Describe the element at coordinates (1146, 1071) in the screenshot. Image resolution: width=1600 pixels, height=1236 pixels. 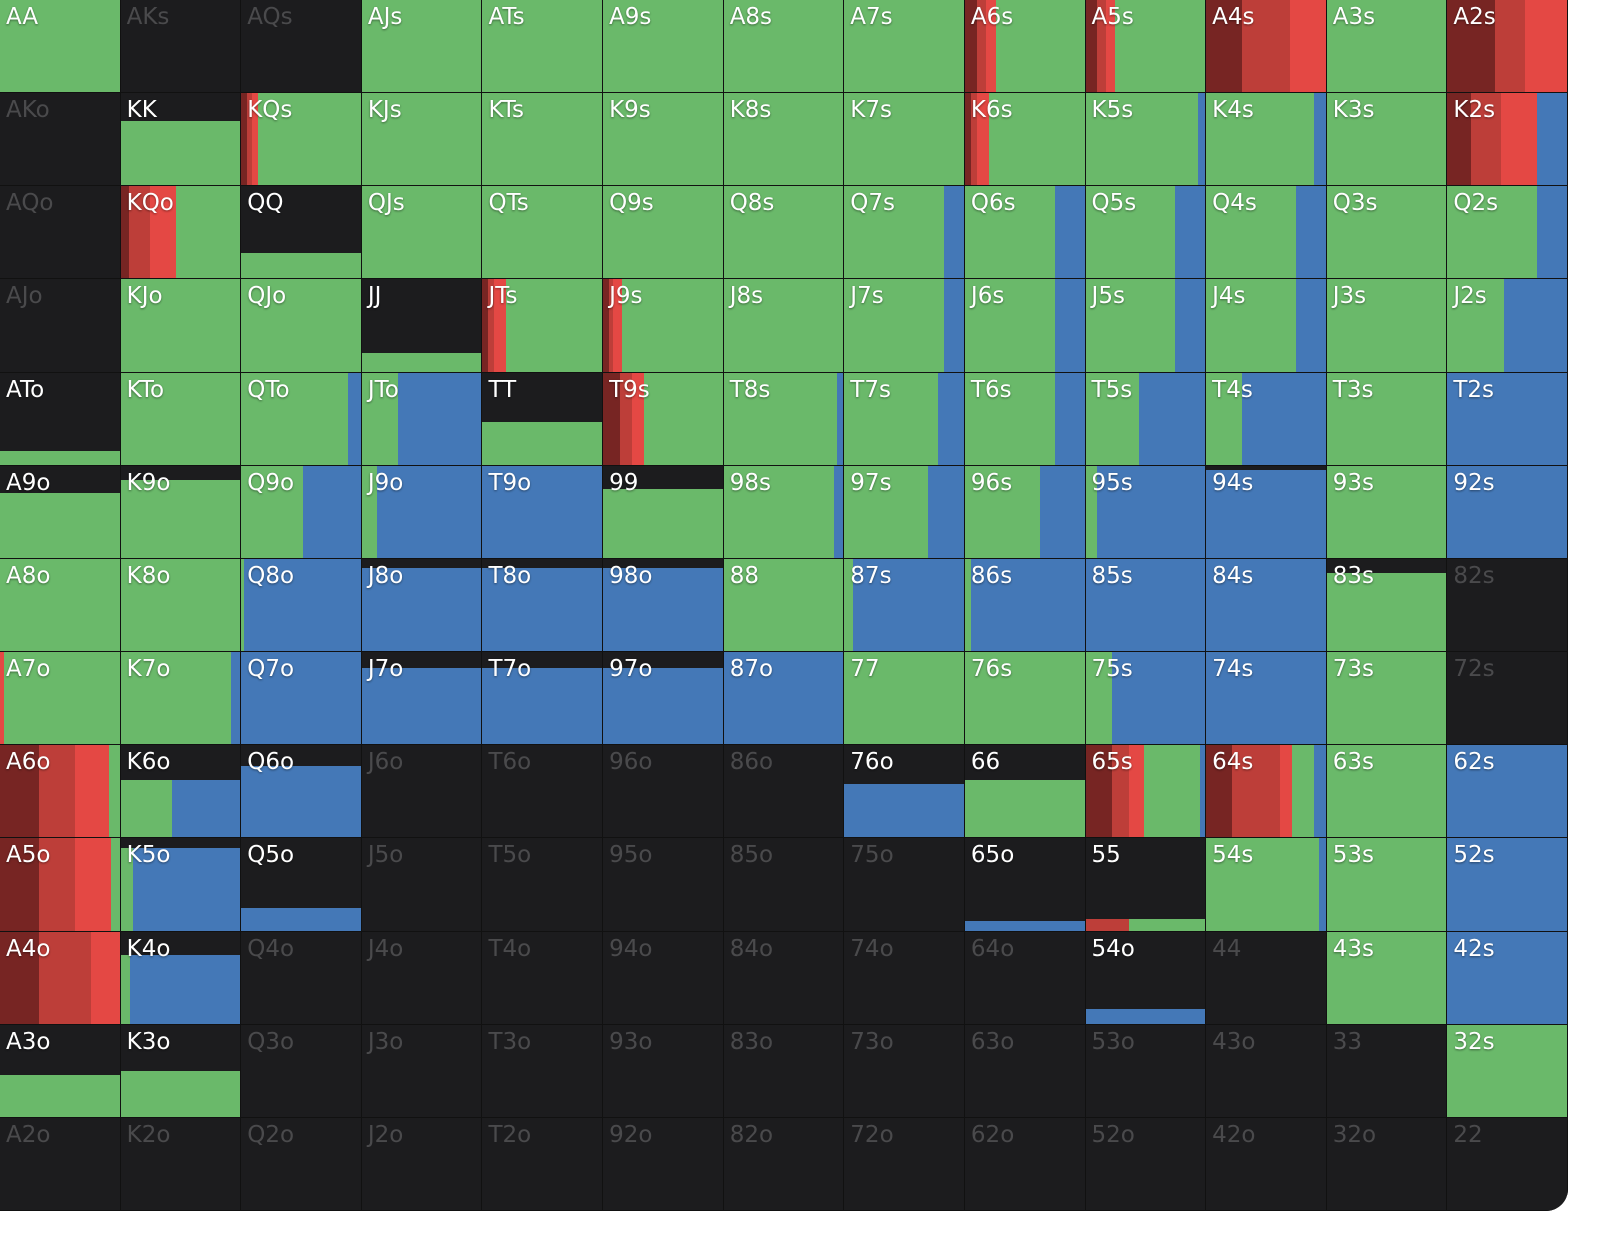
I see `hand-cell: 53o` at that location.